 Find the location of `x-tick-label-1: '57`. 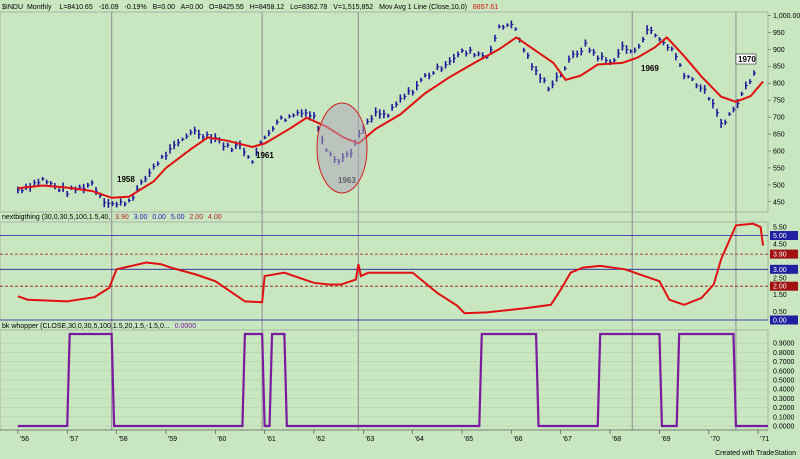

x-tick-label-1: '57 is located at coordinates (73, 439).